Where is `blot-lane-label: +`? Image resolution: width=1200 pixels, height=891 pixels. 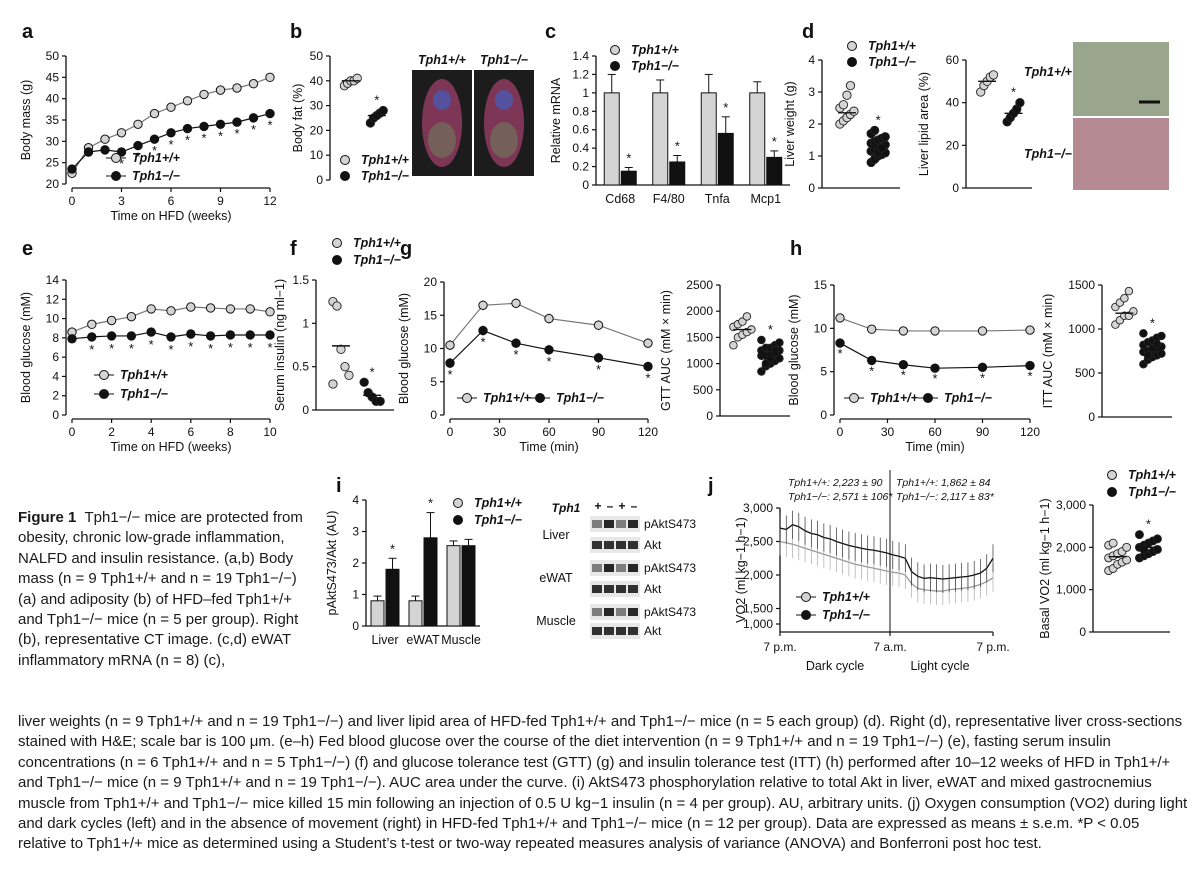 blot-lane-label: + is located at coordinates (597, 506).